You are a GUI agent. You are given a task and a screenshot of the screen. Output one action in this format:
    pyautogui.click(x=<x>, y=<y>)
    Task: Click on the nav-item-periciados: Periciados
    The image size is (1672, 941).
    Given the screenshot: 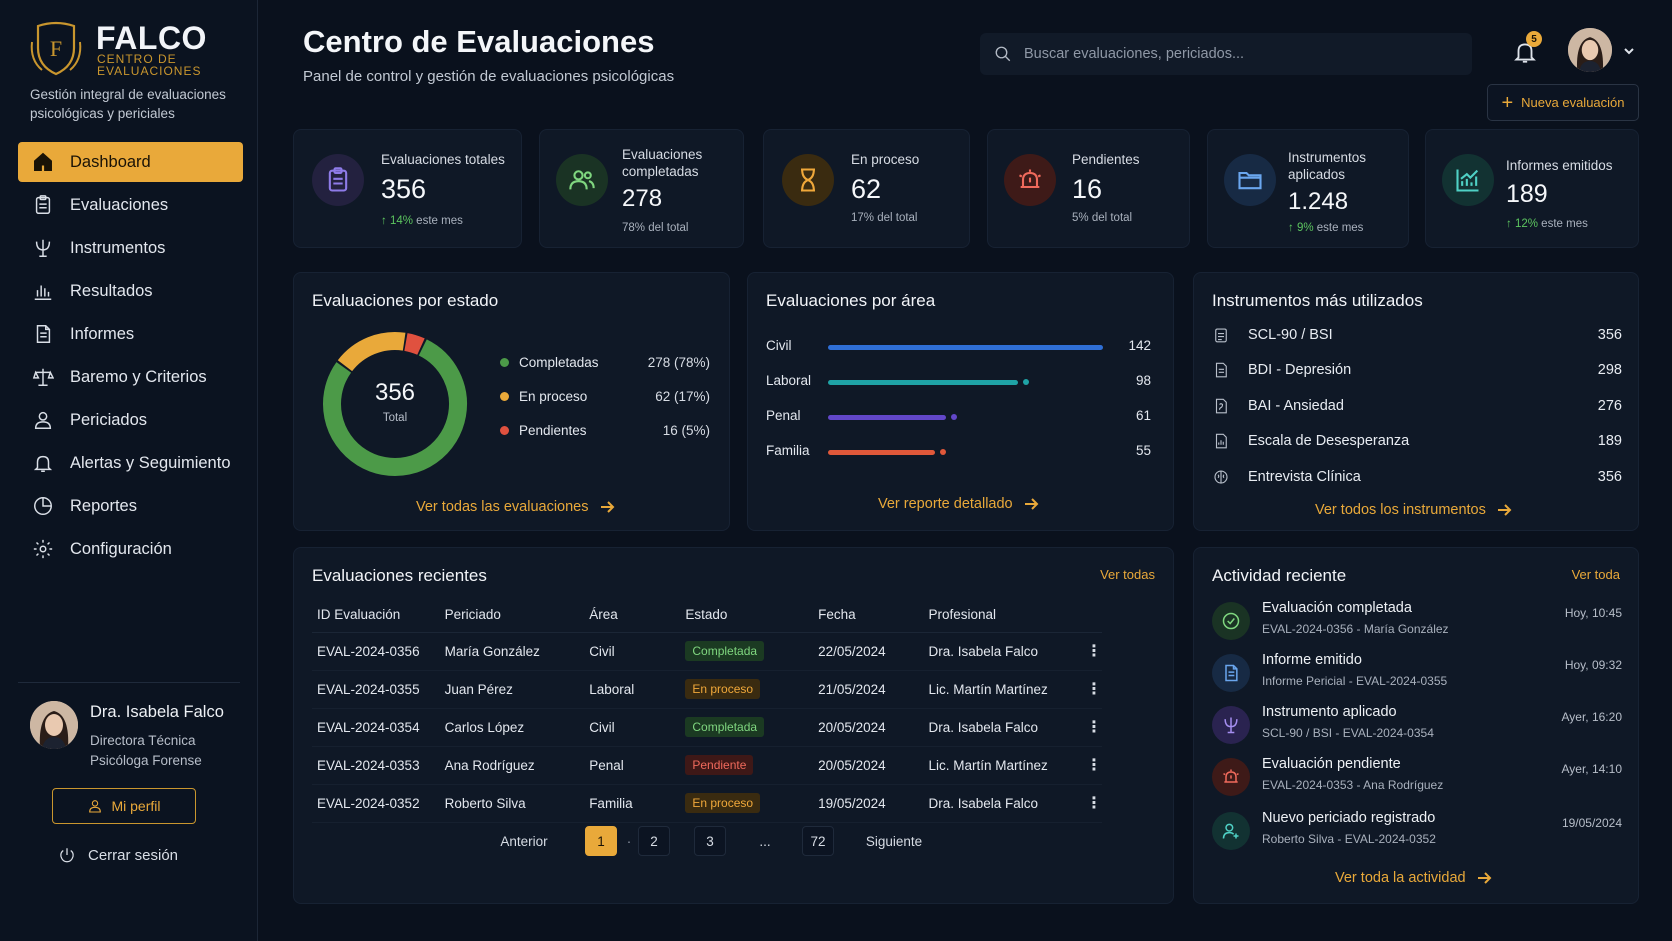 What is the action you would take?
    pyautogui.click(x=130, y=420)
    